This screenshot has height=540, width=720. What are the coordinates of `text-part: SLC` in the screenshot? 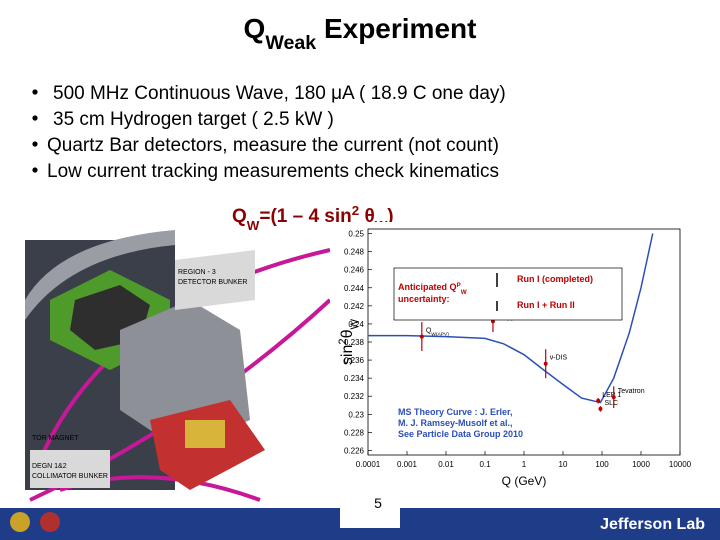 It's located at (611, 403).